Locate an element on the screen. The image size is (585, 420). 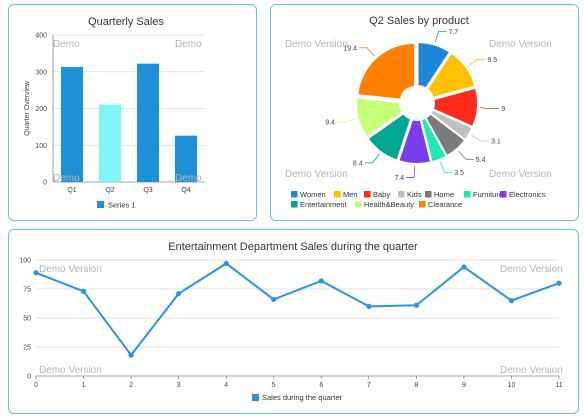
data-label: 7.4 is located at coordinates (399, 178).